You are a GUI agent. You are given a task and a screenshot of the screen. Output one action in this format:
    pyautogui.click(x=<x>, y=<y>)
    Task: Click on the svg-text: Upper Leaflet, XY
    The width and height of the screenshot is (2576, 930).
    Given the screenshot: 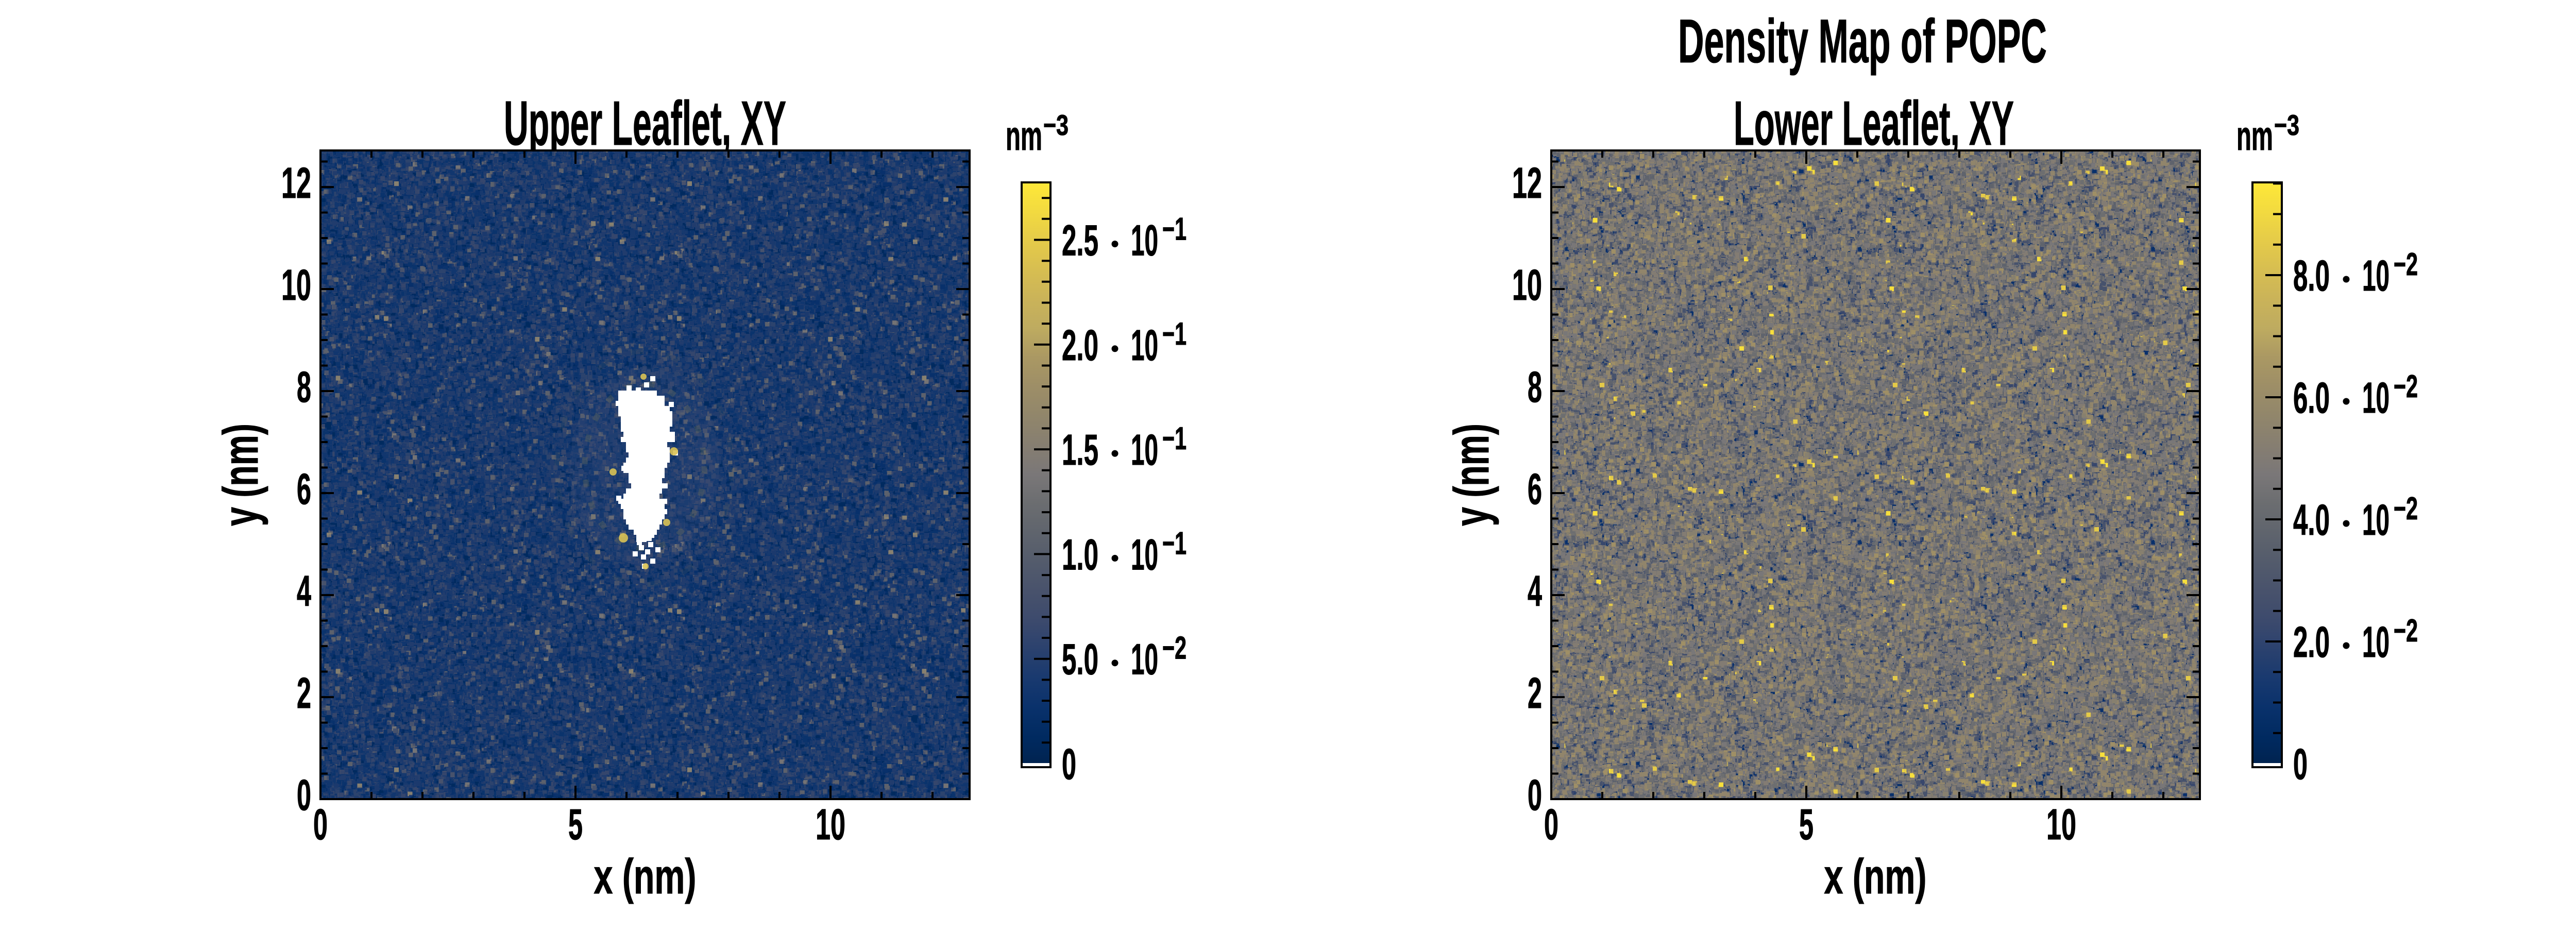 What is the action you would take?
    pyautogui.click(x=645, y=123)
    